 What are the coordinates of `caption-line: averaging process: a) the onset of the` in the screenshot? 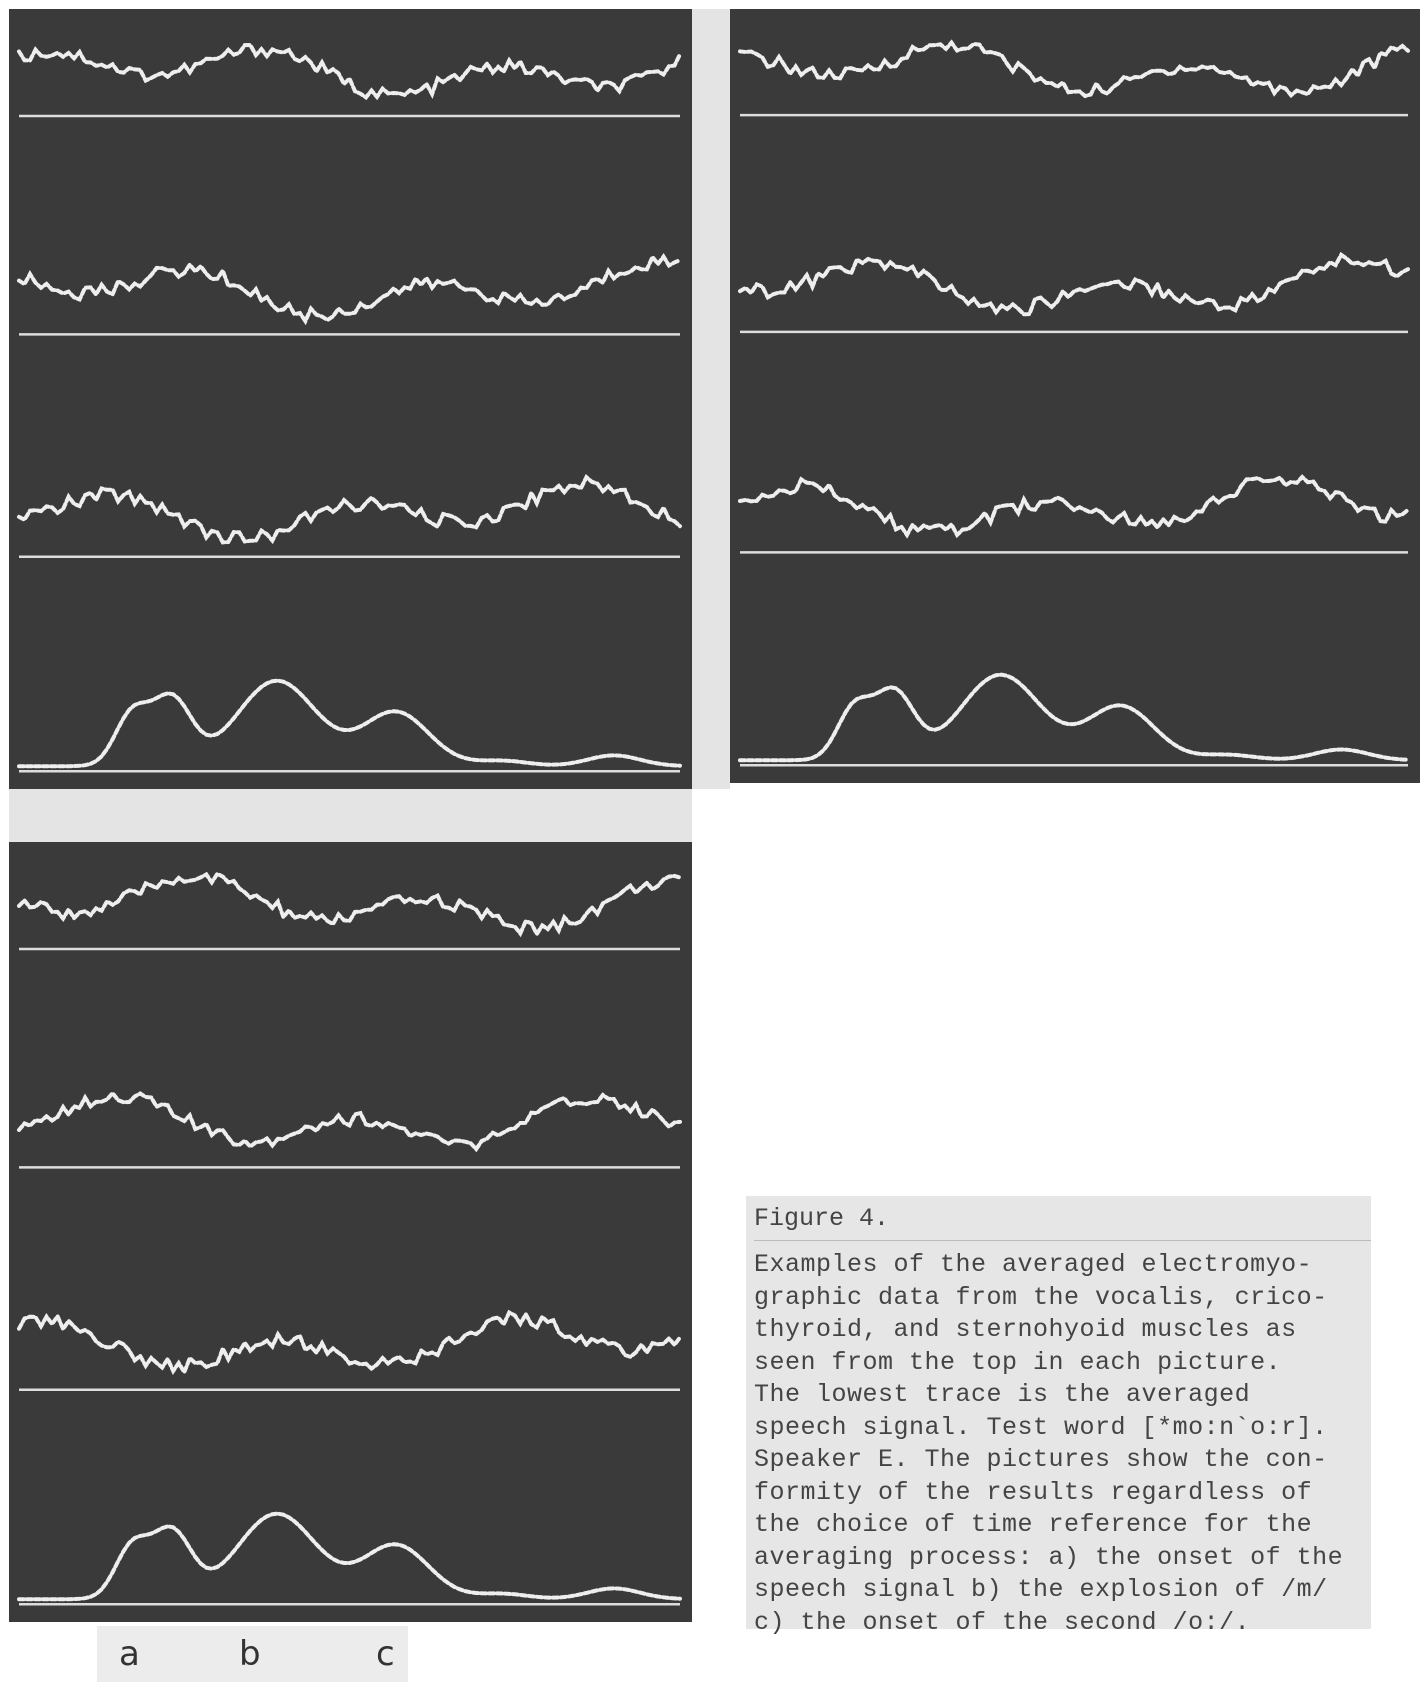 It's located at (1049, 1557).